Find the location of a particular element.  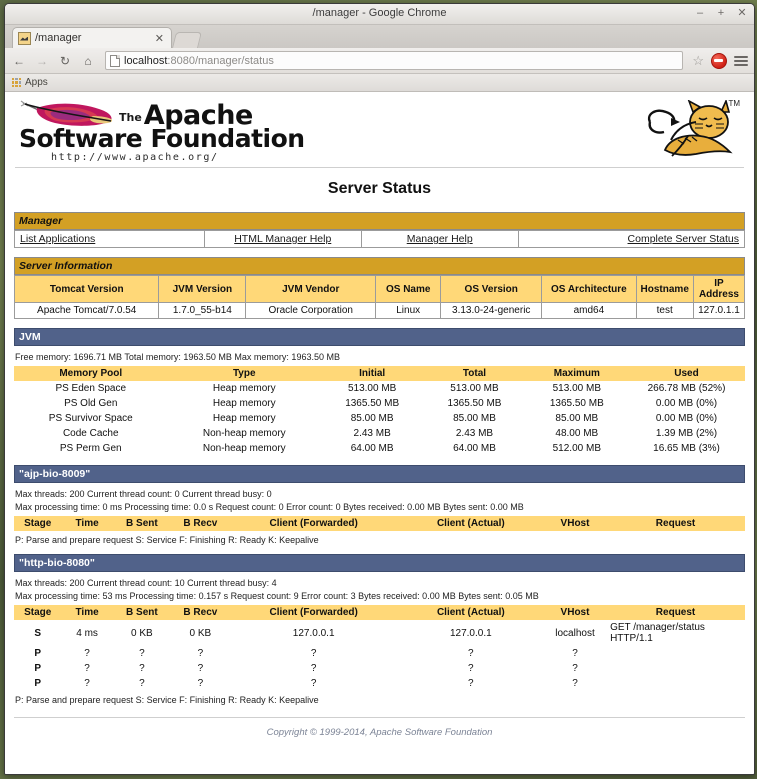

table-cell: 1.39 MB (2%) is located at coordinates (686, 434).